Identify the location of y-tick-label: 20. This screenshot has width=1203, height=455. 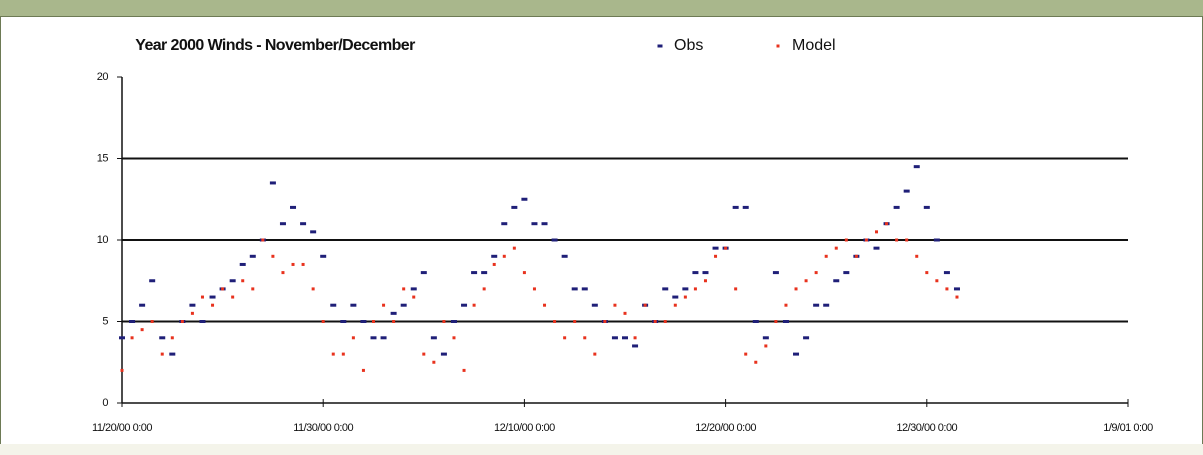
(103, 77).